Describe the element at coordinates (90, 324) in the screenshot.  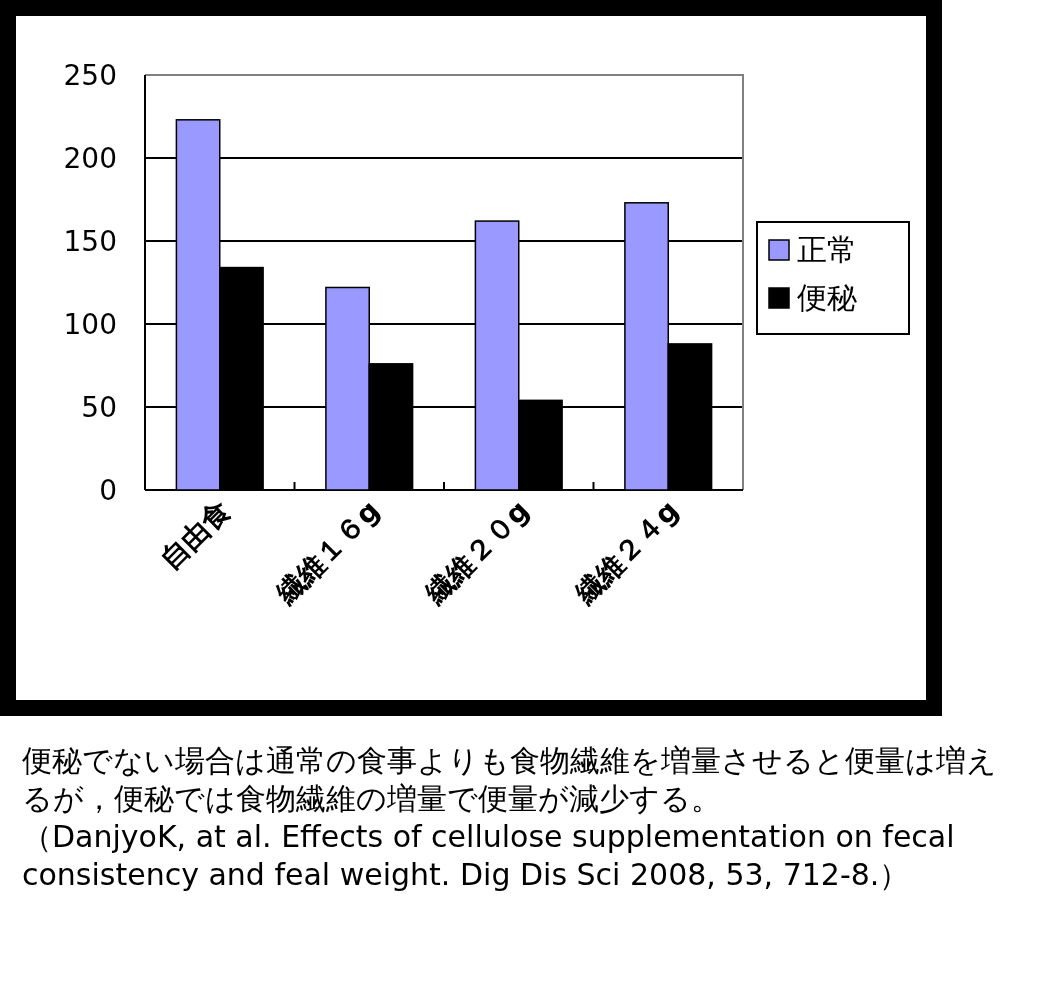
I see `y-tick-label: 100` at that location.